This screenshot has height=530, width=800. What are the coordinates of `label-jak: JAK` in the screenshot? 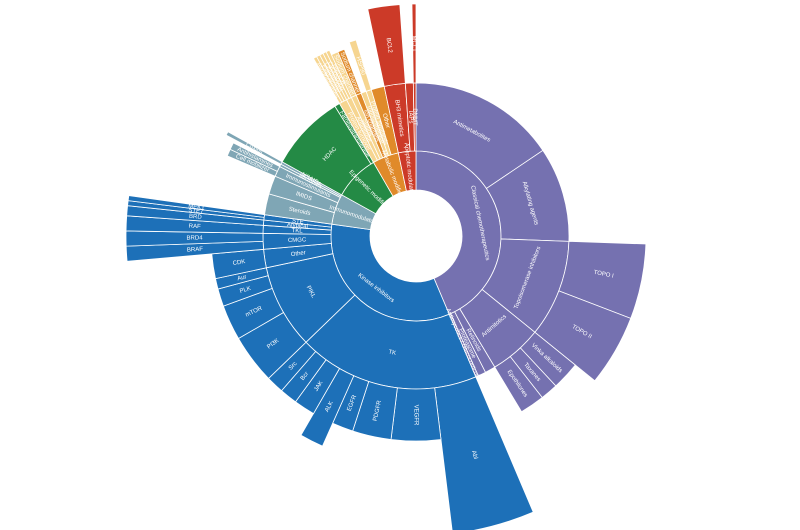 It's located at (318, 386).